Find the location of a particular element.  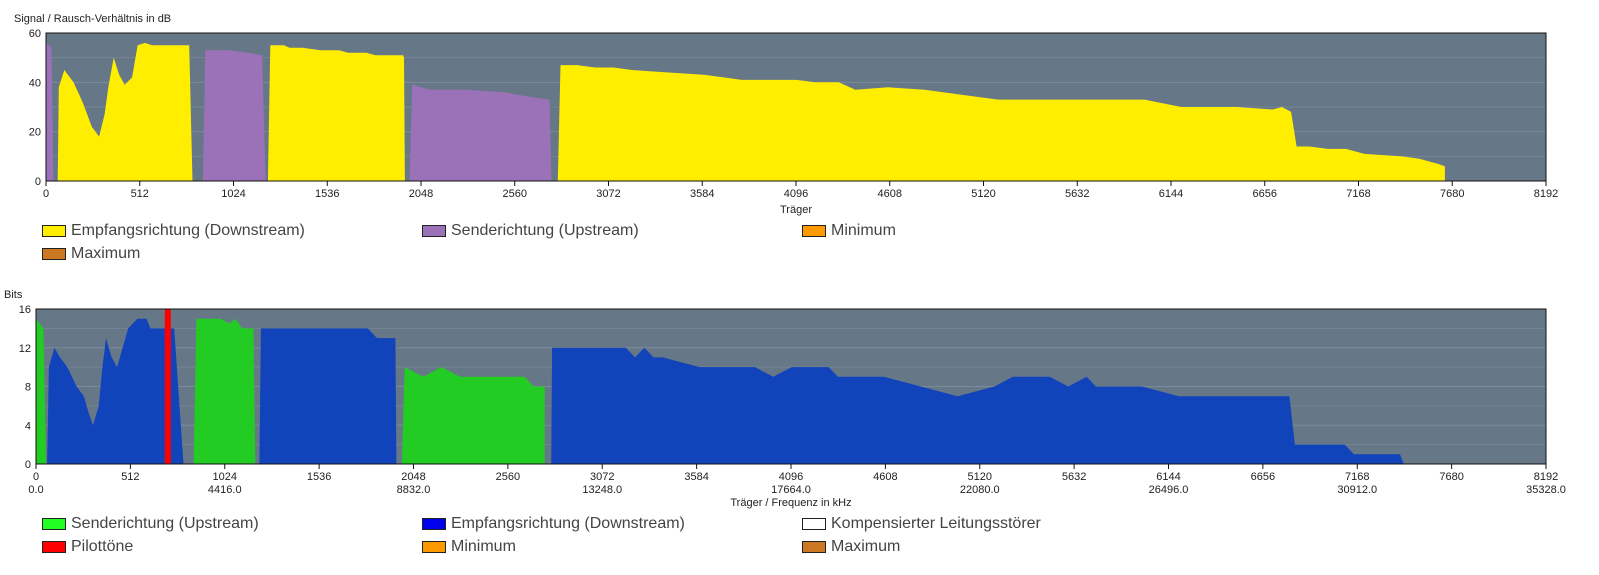

y-tick-label: 60 is located at coordinates (35, 34).